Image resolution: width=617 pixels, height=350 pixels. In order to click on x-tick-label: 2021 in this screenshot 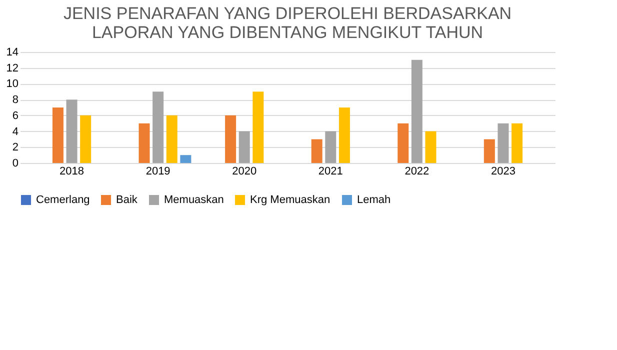, I will do `click(330, 172)`.